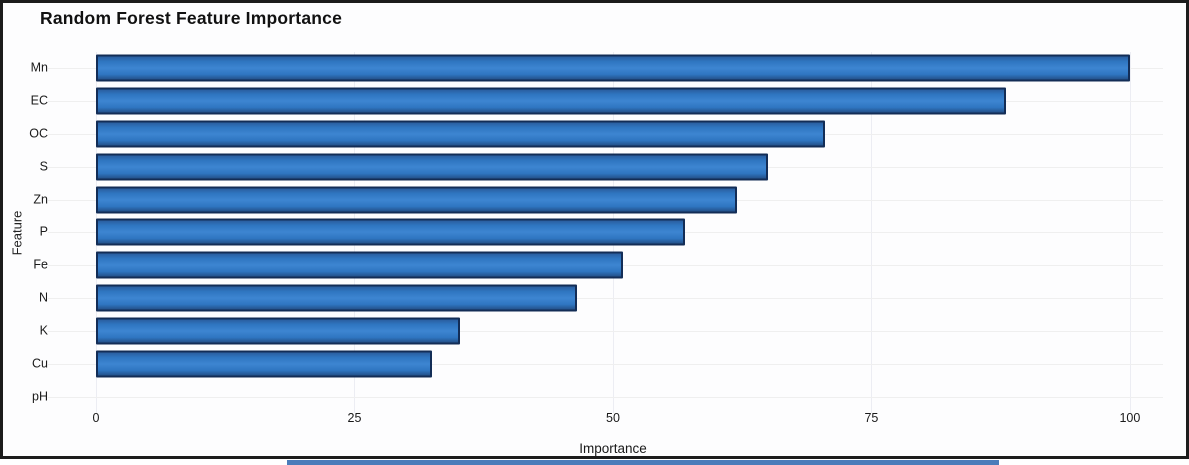 The height and width of the screenshot is (465, 1189). I want to click on bar-N, so click(336, 298).